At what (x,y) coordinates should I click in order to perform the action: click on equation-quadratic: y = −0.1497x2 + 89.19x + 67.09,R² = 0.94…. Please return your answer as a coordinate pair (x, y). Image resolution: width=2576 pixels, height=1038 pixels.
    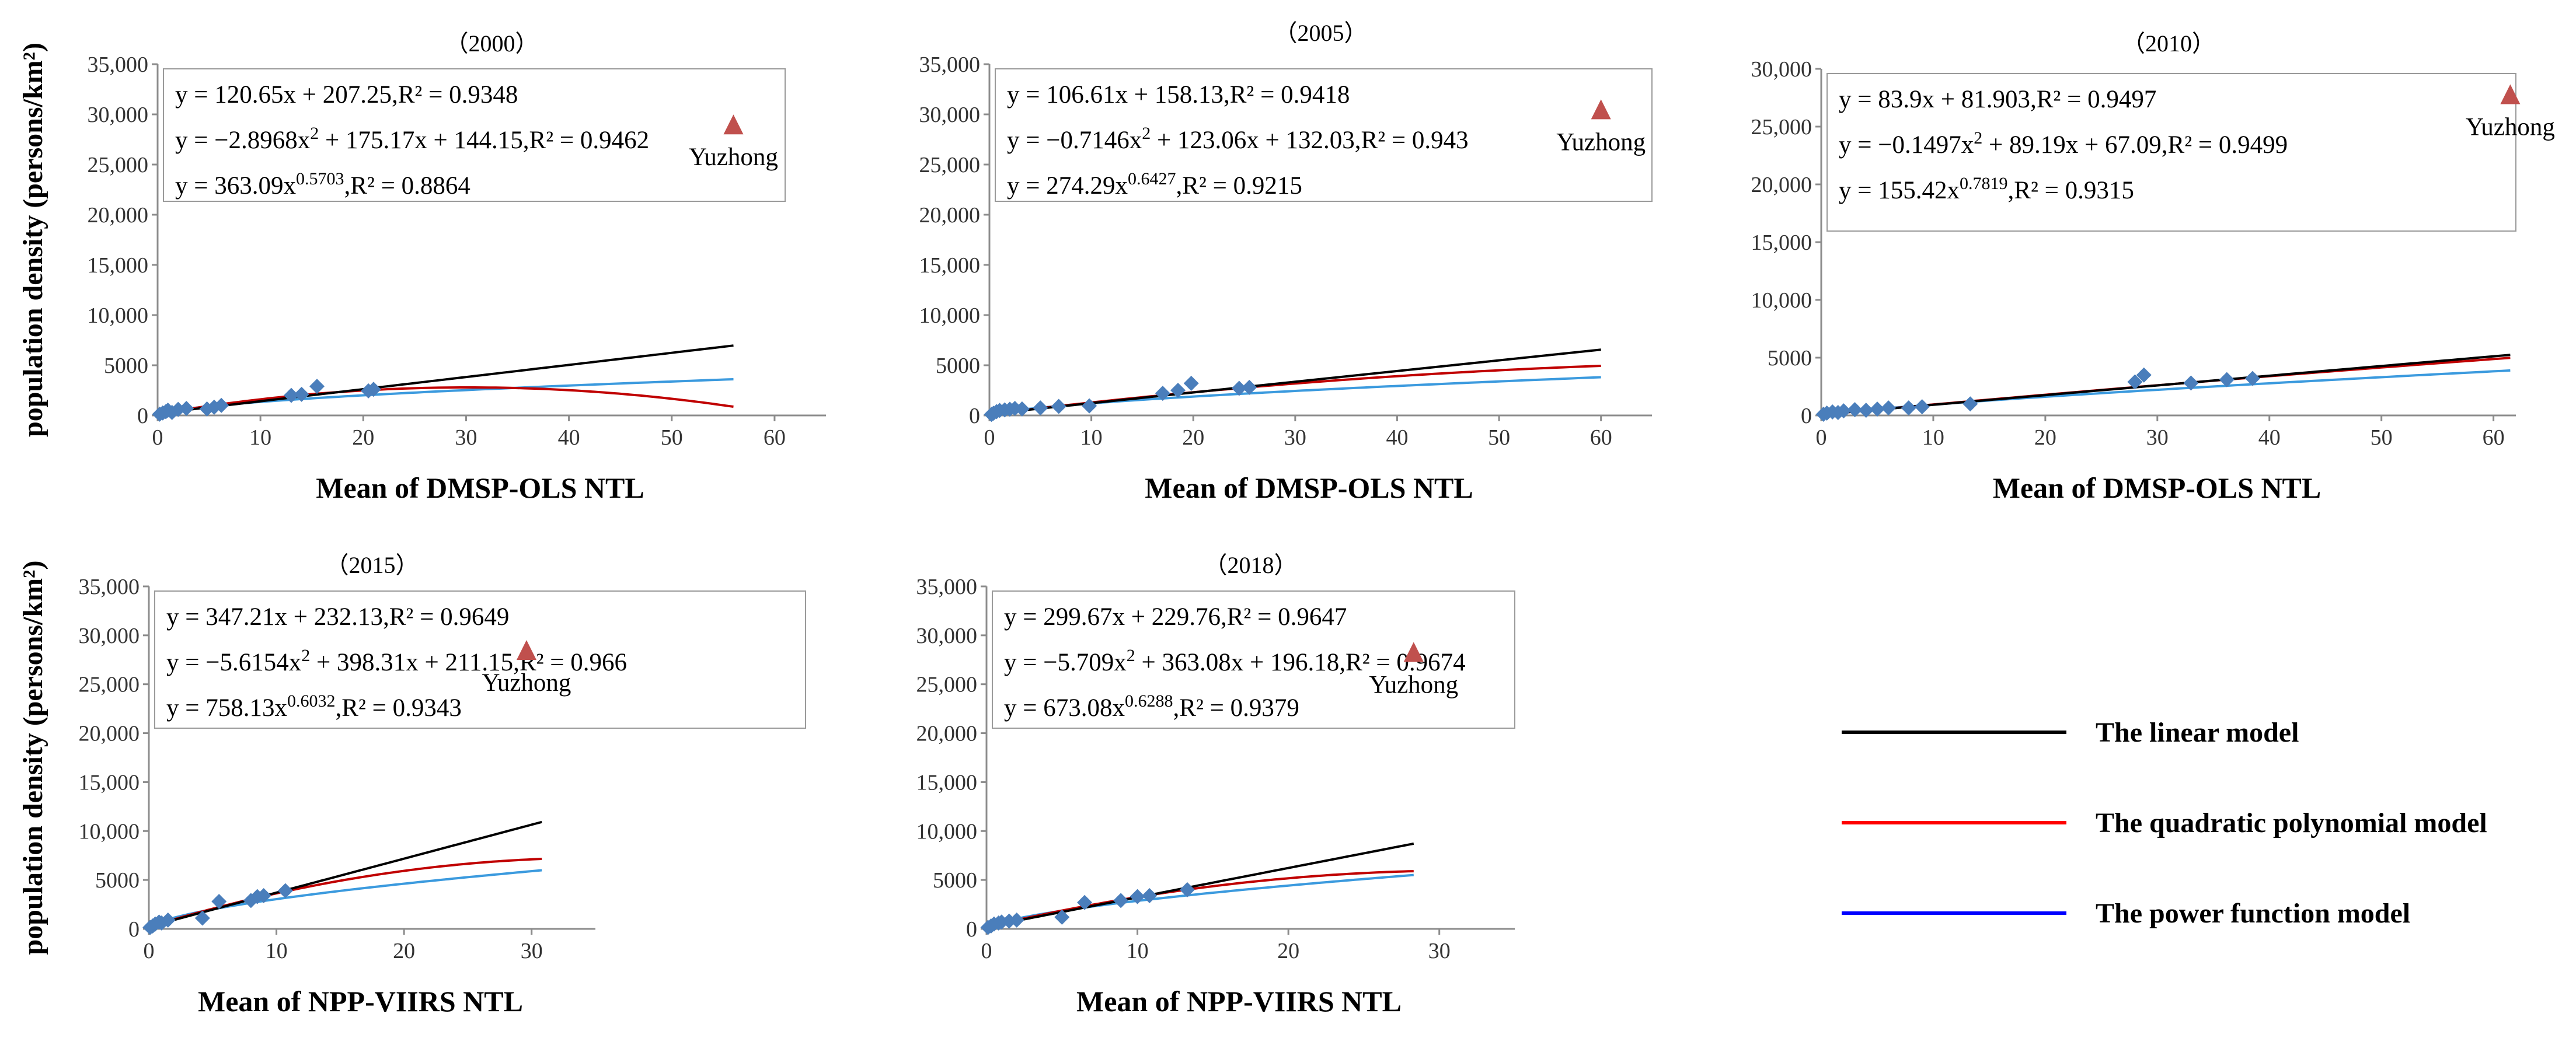
    Looking at the image, I should click on (2064, 143).